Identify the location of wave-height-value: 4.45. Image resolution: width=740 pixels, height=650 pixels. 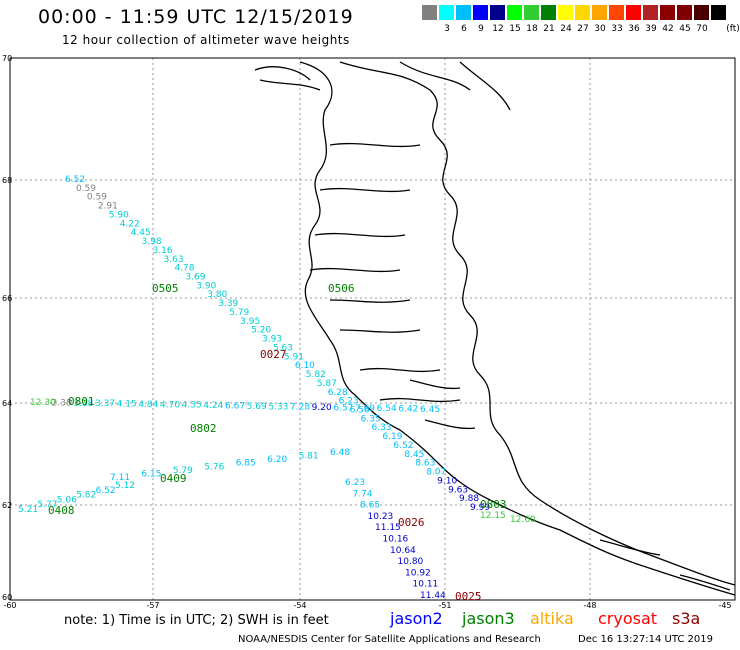
(141, 233).